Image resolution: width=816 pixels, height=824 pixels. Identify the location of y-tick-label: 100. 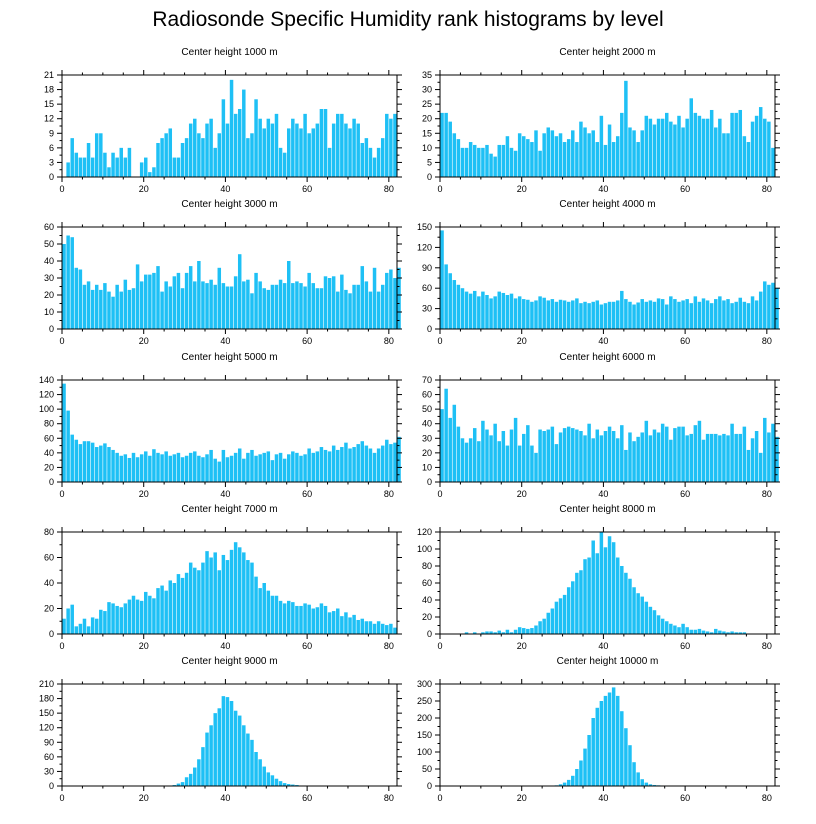
(46, 409).